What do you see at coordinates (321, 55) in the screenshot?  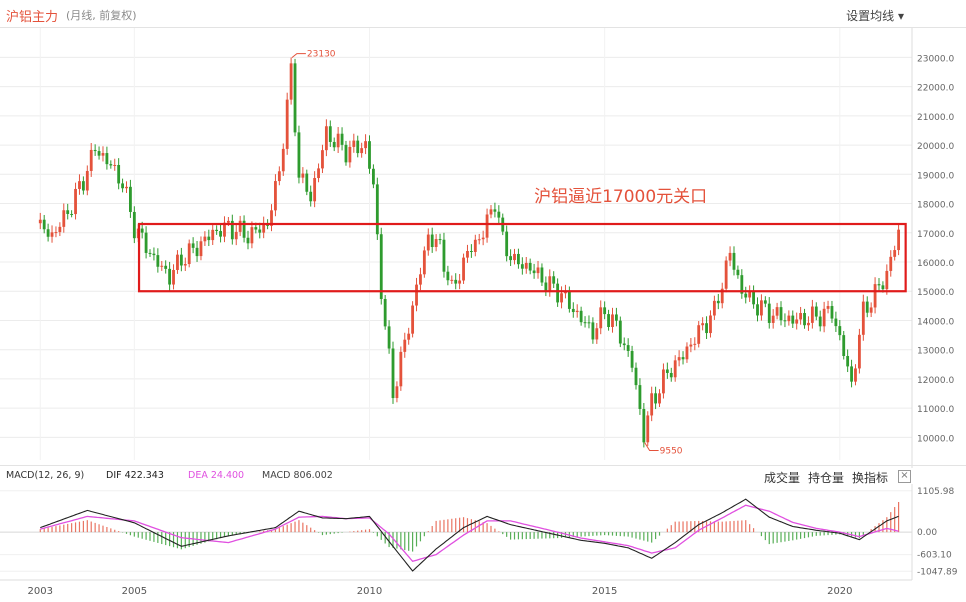 I see `high-label: 23130` at bounding box center [321, 55].